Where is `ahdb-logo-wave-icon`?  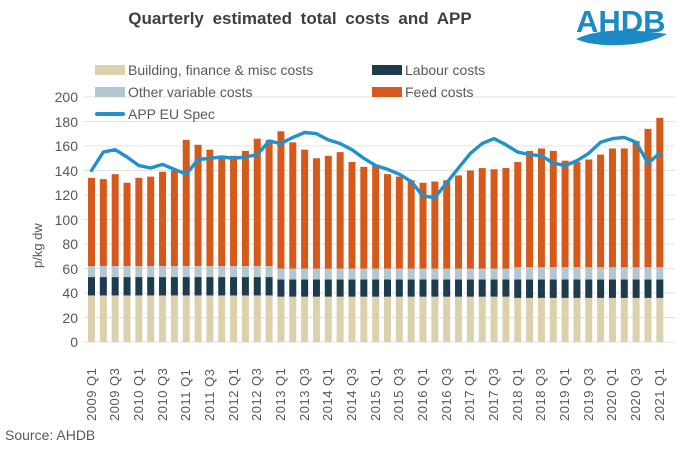
ahdb-logo-wave-icon is located at coordinates (621, 38).